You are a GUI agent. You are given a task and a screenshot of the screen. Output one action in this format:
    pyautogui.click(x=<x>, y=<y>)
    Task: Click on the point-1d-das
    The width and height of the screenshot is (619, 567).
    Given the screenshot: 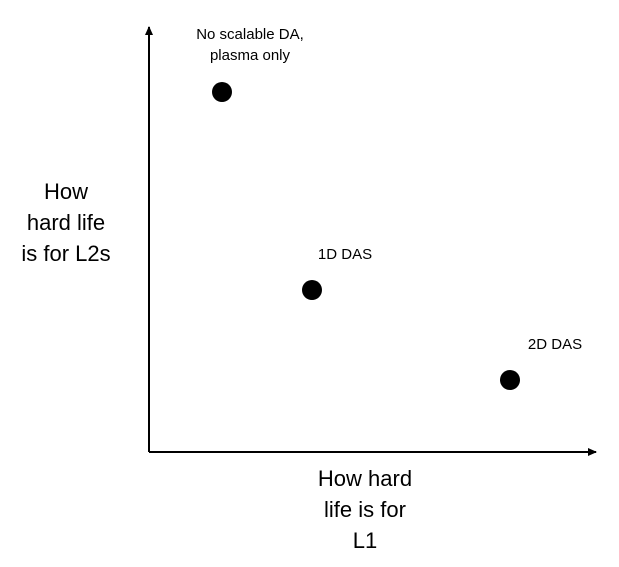 What is the action you would take?
    pyautogui.click(x=312, y=290)
    